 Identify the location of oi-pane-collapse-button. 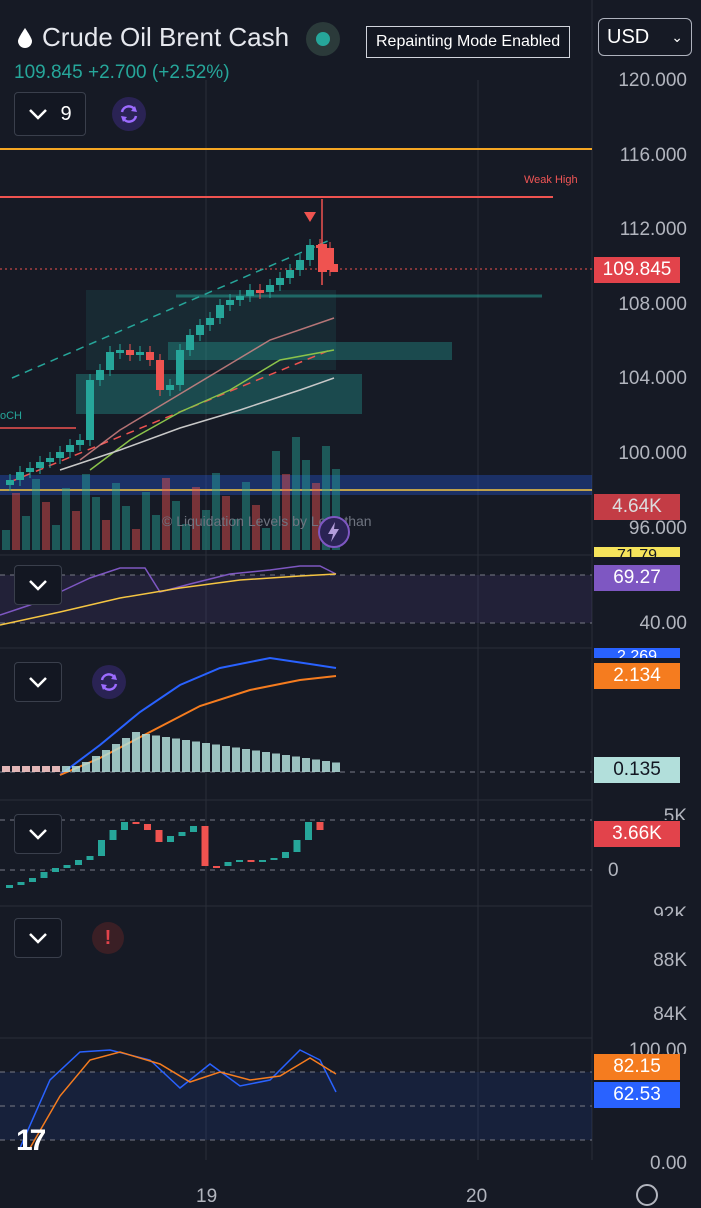
(38, 938).